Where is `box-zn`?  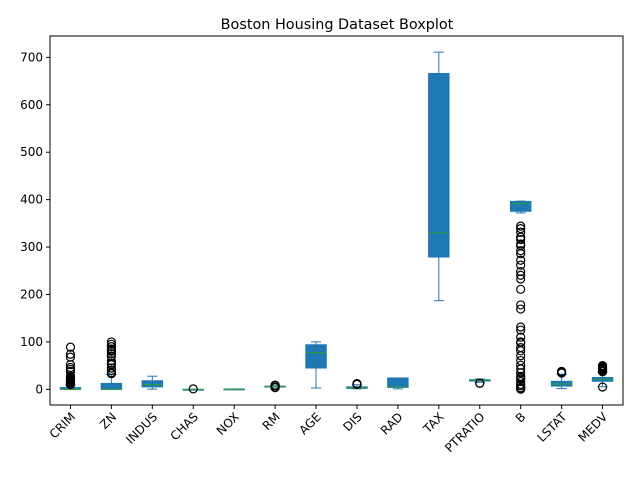
box-zn is located at coordinates (111, 363).